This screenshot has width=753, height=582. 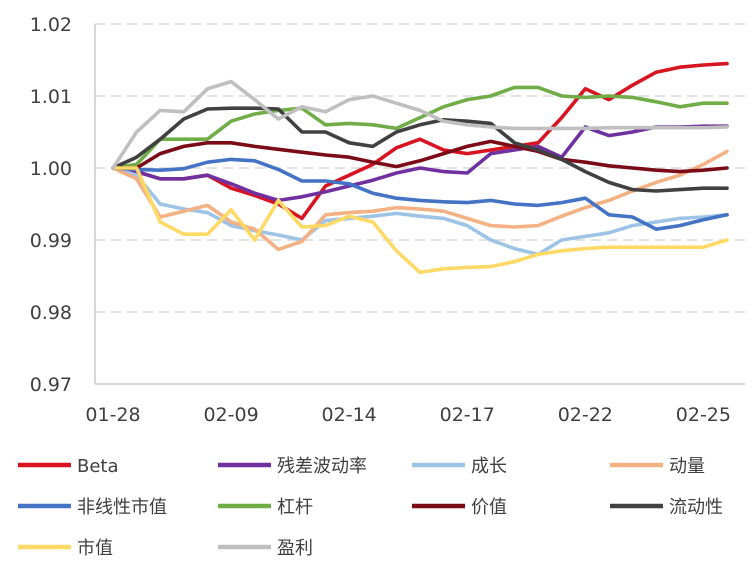 I want to click on legend-label: 价值, so click(x=489, y=507).